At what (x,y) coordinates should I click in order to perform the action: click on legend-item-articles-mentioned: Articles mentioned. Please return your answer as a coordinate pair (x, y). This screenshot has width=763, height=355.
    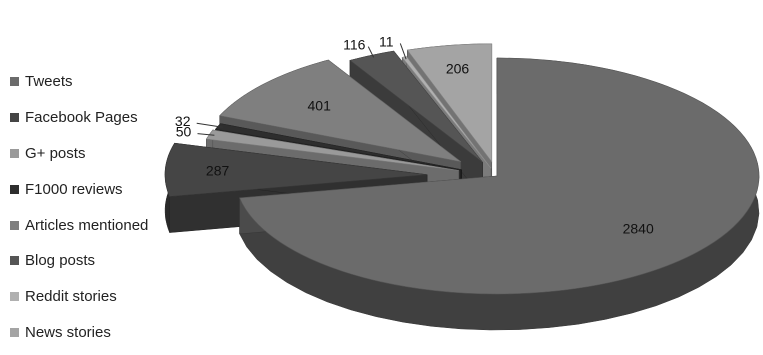
    Looking at the image, I should click on (79, 225).